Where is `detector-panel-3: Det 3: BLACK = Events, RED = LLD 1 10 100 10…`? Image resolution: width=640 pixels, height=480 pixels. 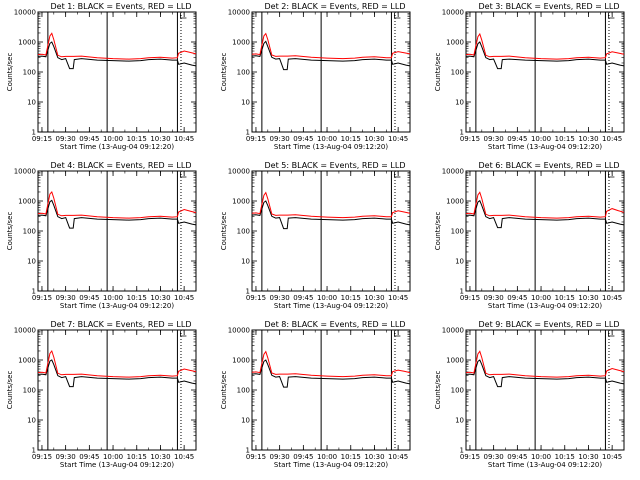 detector-panel-3: Det 3: BLACK = Events, RED = LLD 1 10 100 10… is located at coordinates (529, 76).